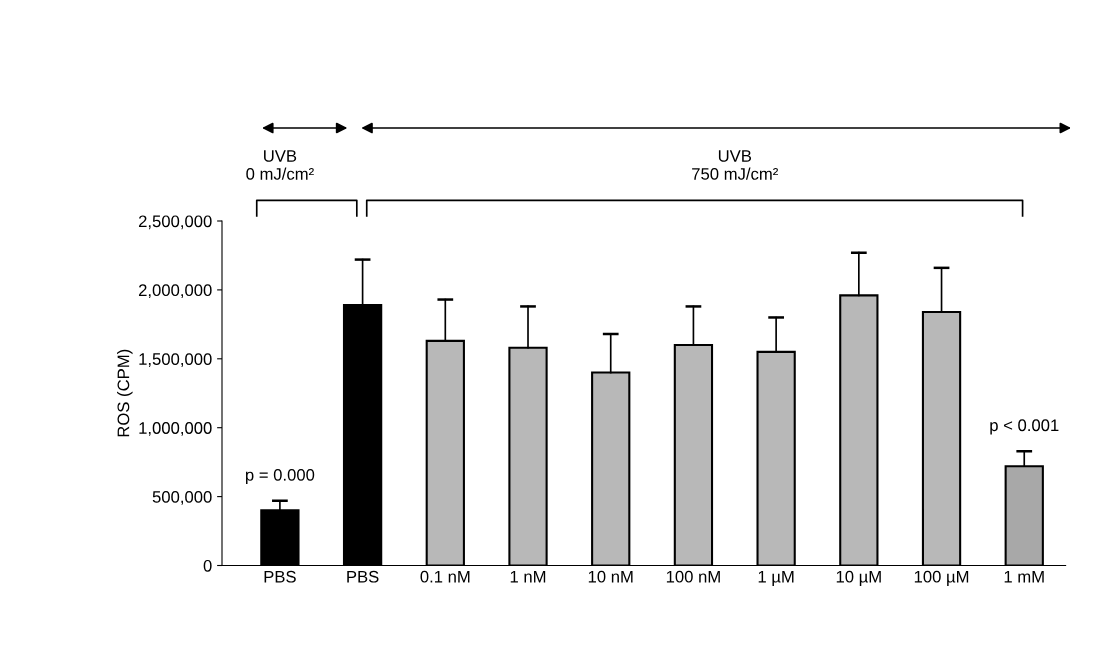  I want to click on y-tick-label: 0, so click(207, 565).